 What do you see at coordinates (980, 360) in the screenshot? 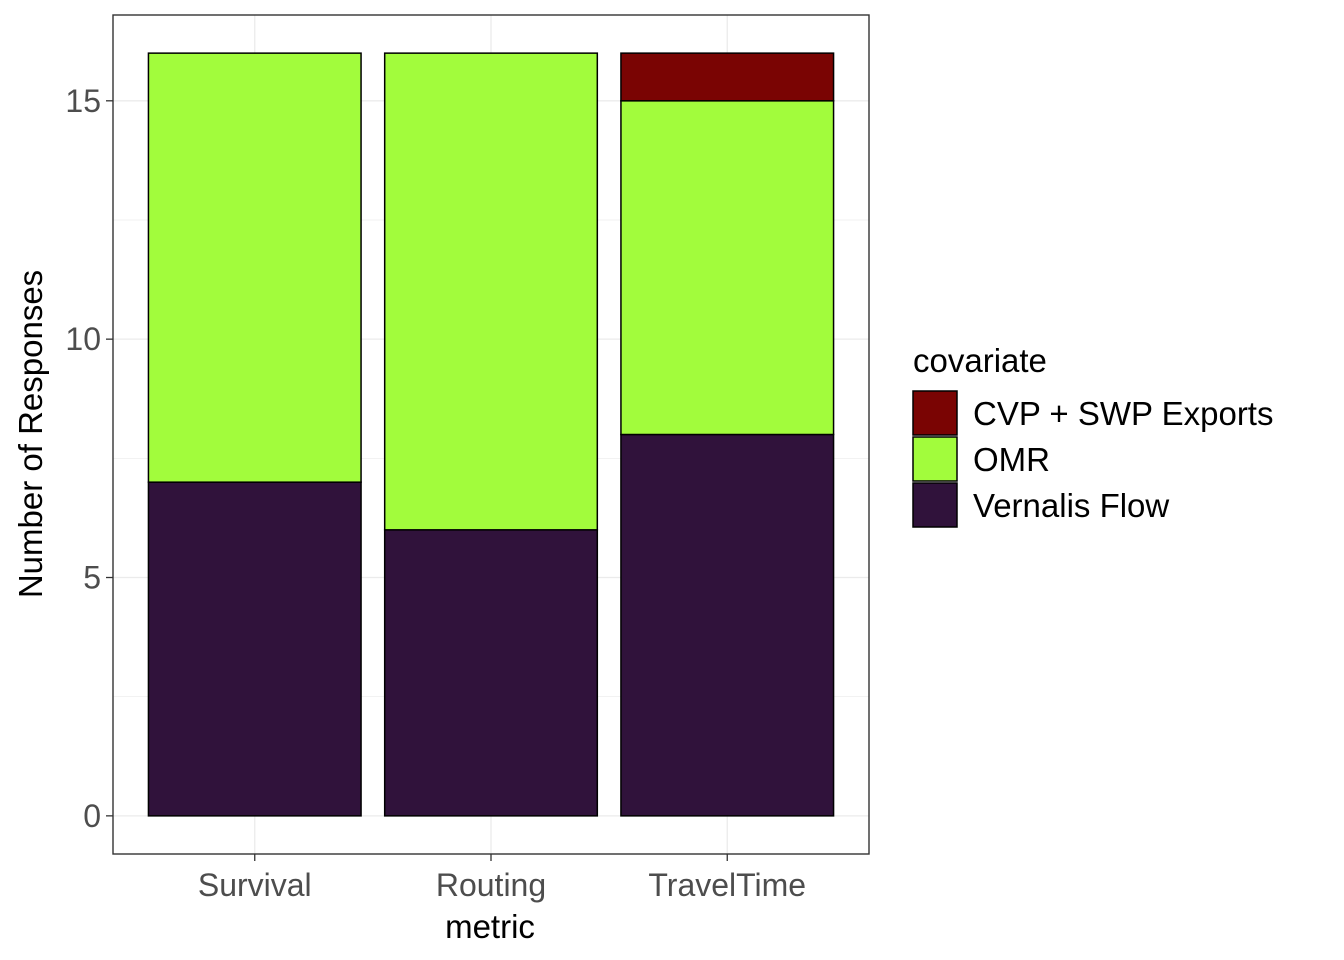
I see `legend-title: covariate` at bounding box center [980, 360].